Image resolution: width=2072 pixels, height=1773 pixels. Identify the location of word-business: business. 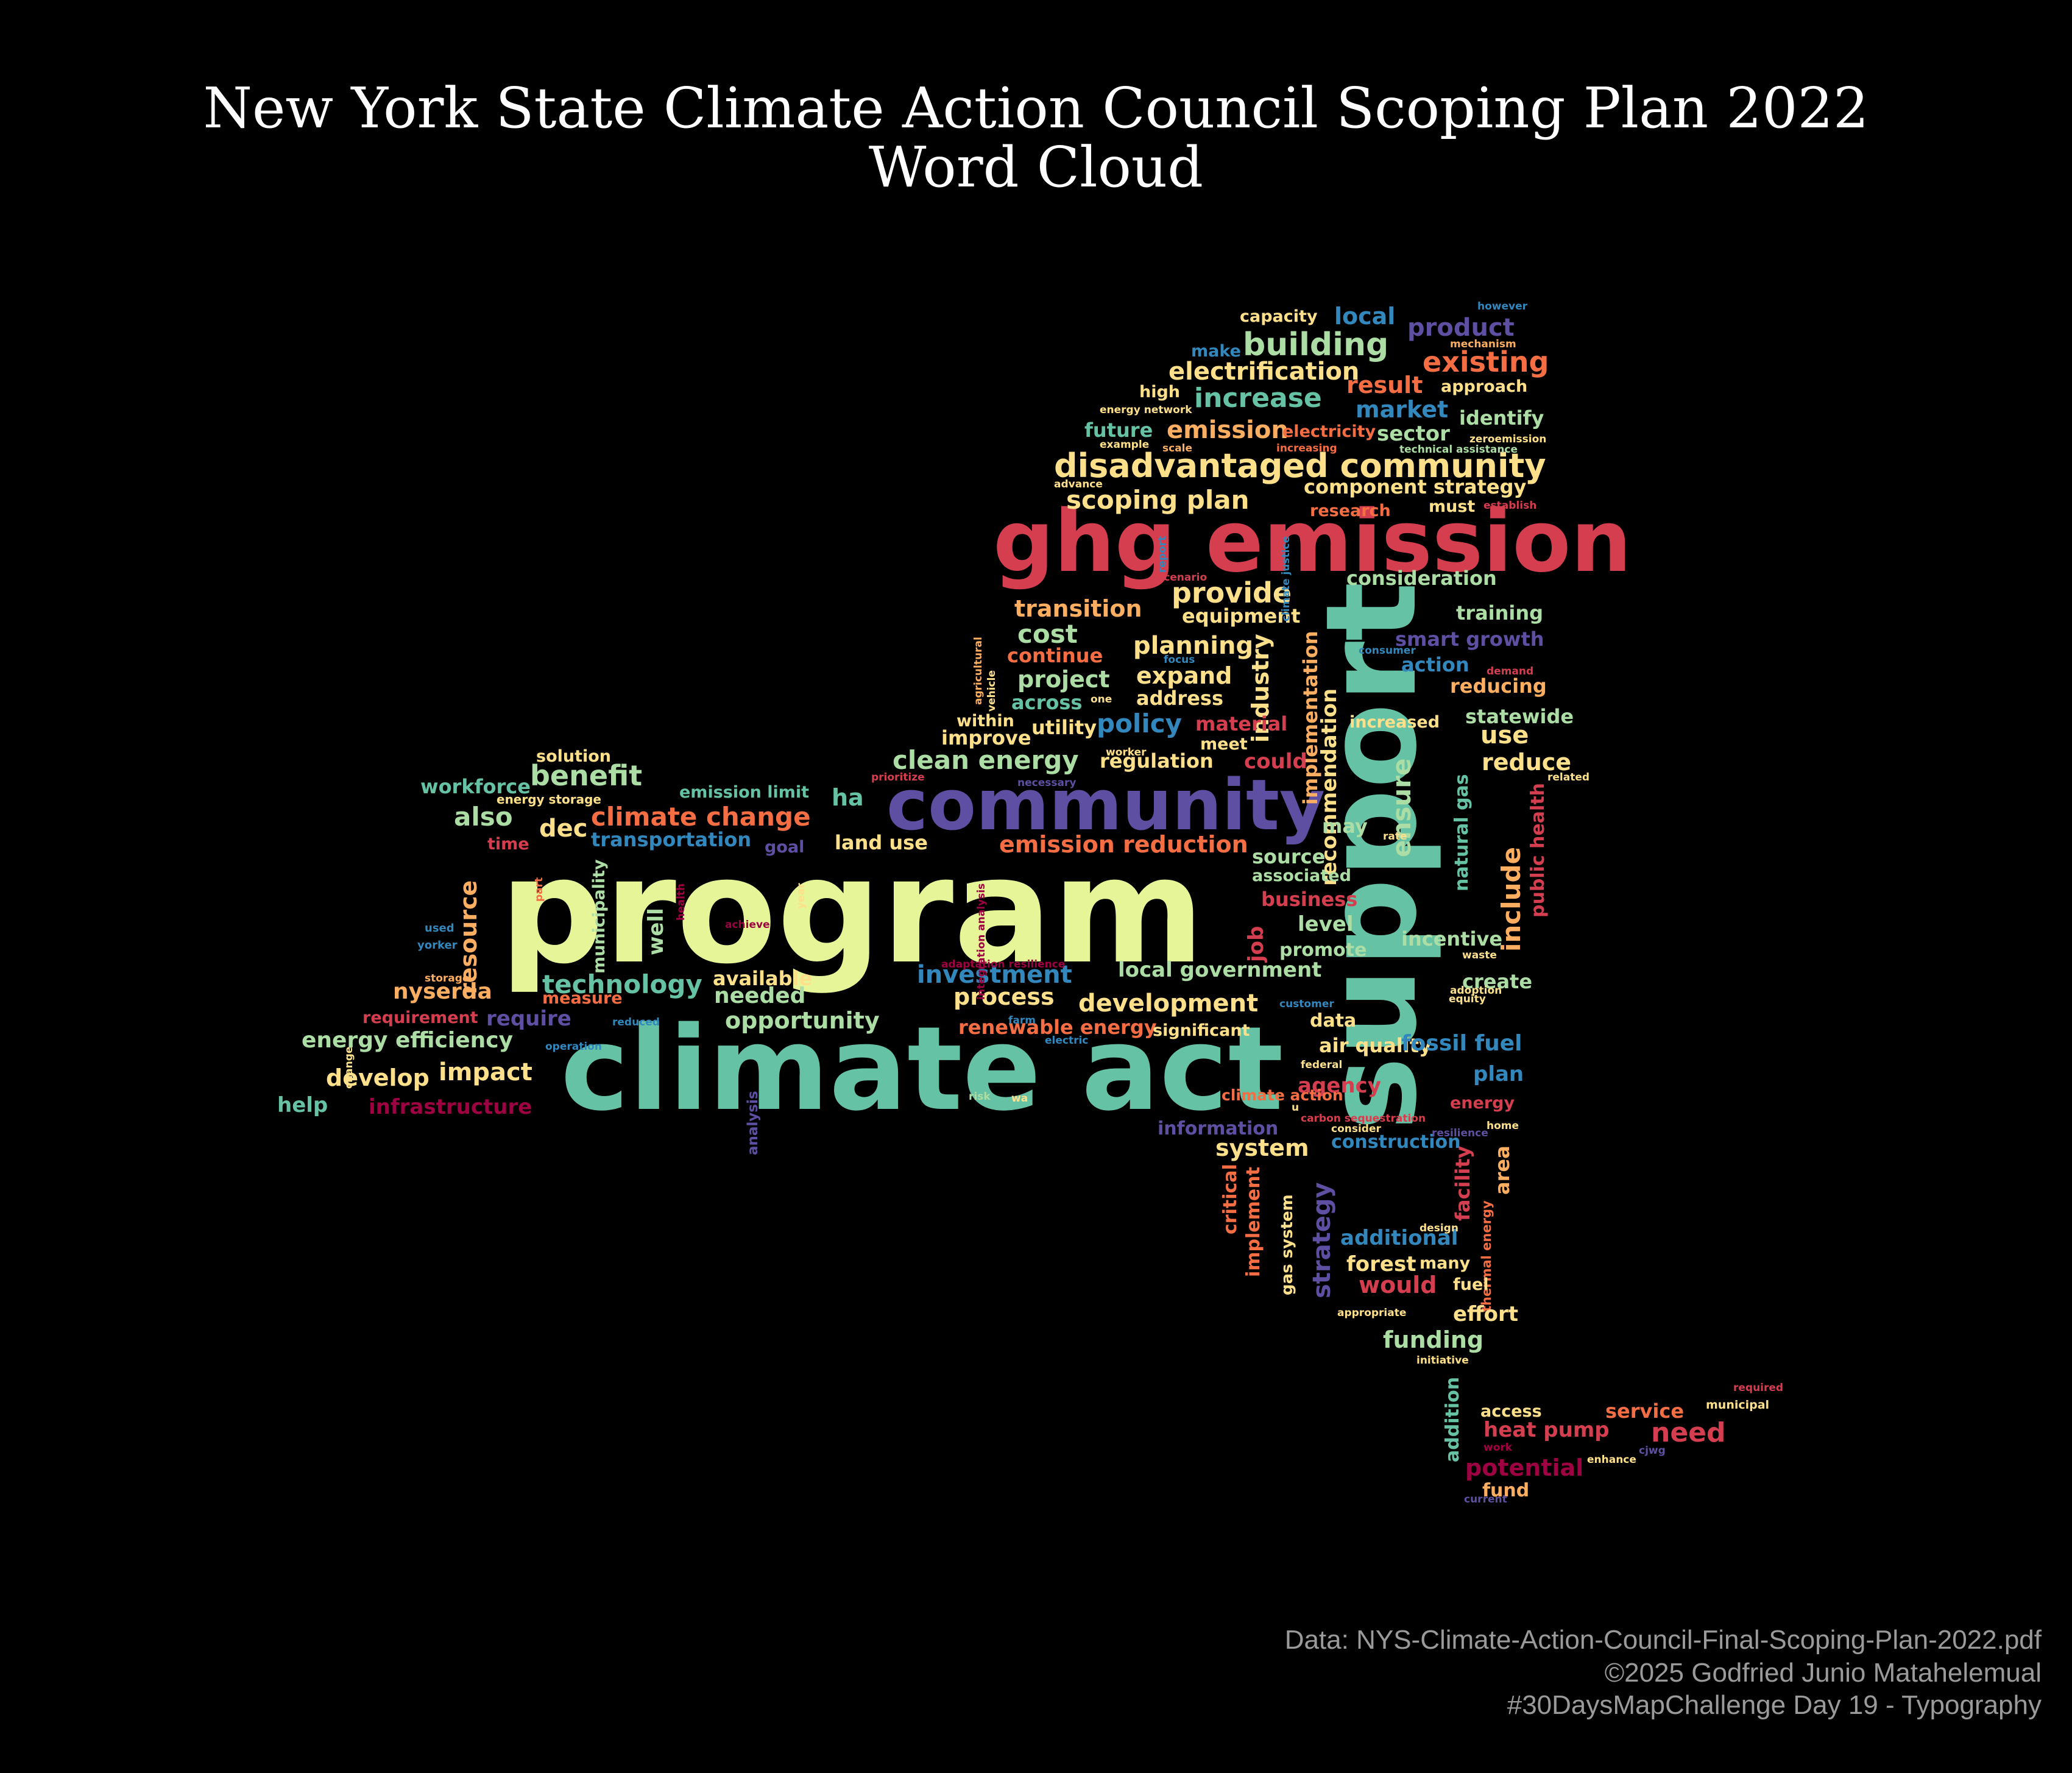
(1309, 899).